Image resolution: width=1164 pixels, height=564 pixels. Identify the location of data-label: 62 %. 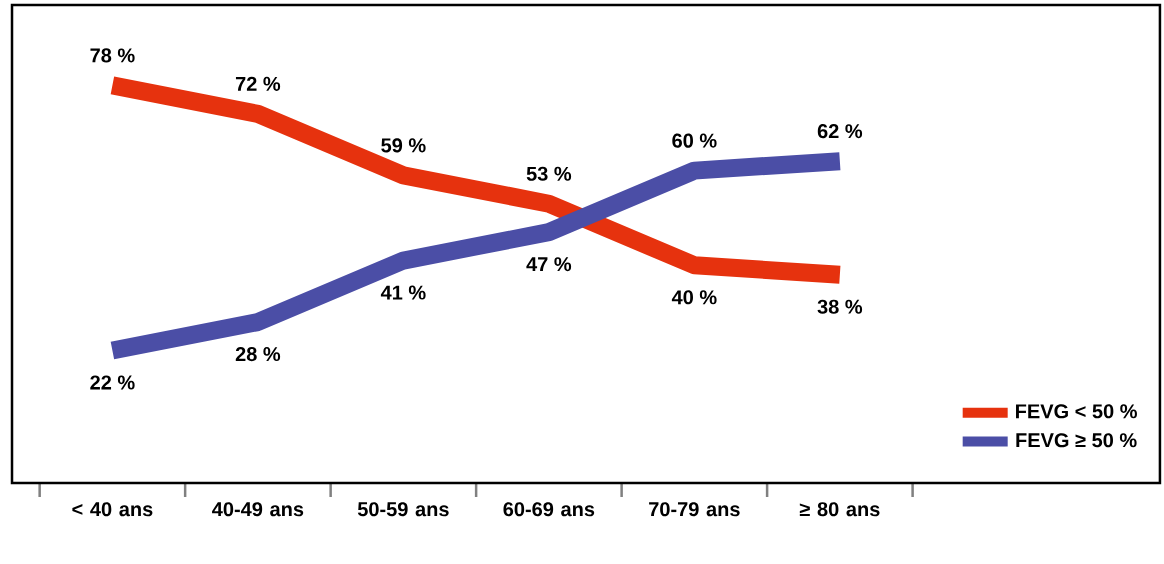
(840, 131).